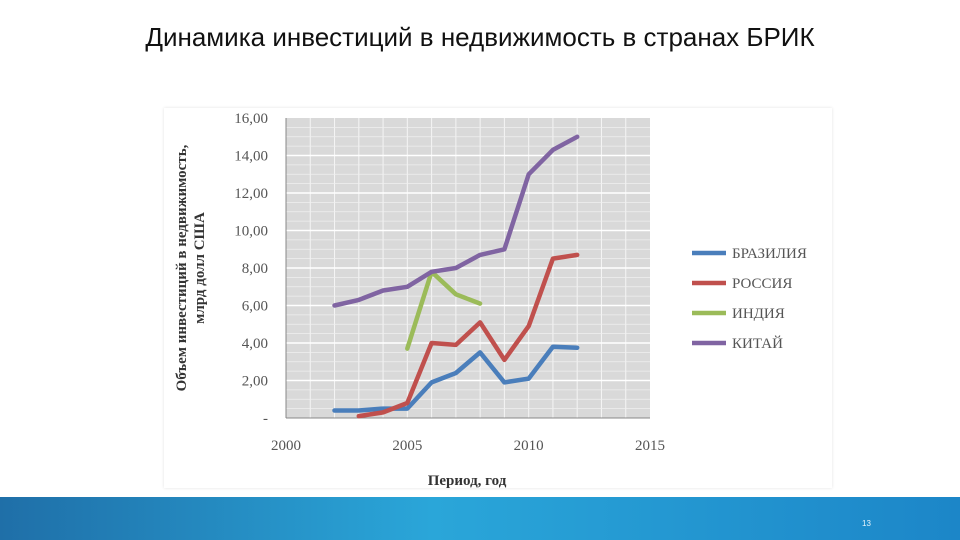 This screenshot has width=960, height=540. What do you see at coordinates (762, 284) in the screenshot?
I see `legend-label: РОССИЯ` at bounding box center [762, 284].